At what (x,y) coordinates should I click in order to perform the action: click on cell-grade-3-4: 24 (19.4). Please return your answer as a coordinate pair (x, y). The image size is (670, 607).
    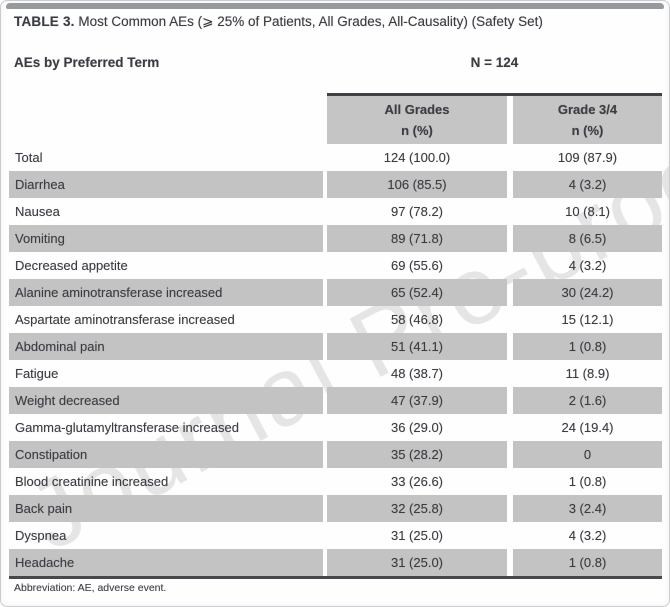
    Looking at the image, I should click on (587, 427).